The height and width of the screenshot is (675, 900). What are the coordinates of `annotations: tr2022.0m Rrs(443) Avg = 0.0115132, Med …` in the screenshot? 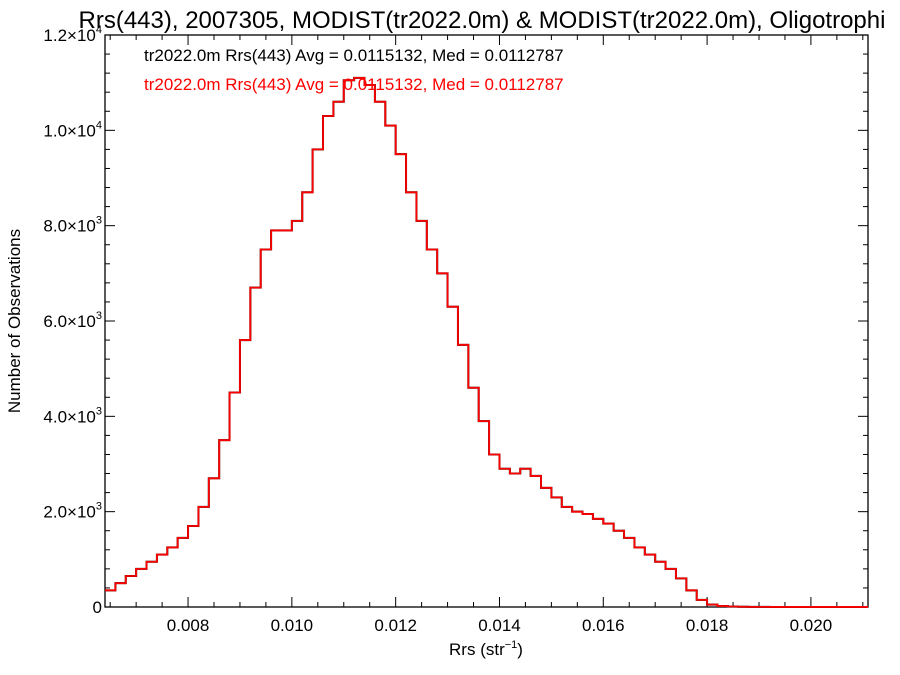 It's located at (354, 70).